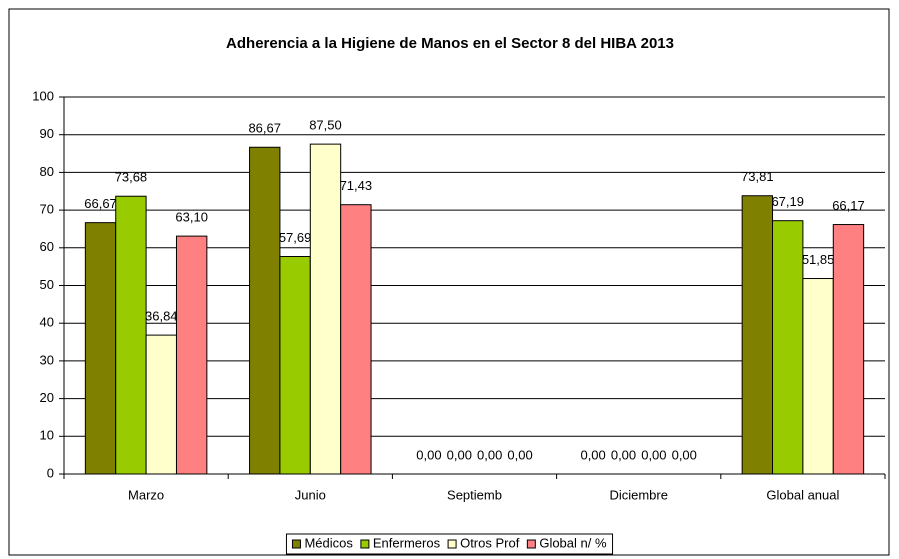 The height and width of the screenshot is (559, 899). I want to click on y-tick-label: 0, so click(50, 472).